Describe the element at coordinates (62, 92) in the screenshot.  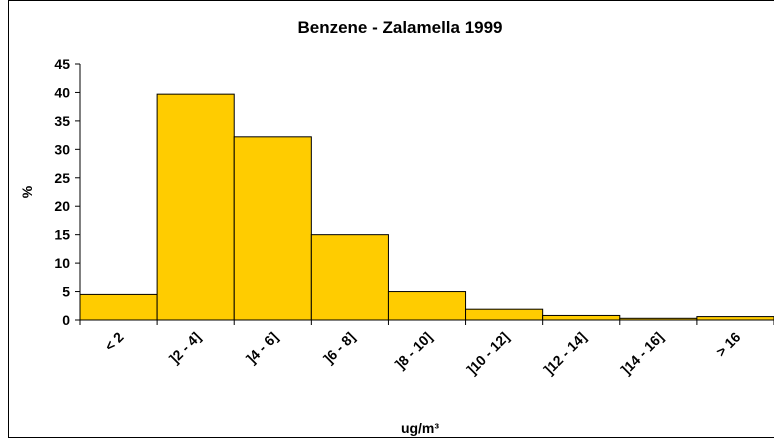
I see `y-tick-label: 40` at that location.